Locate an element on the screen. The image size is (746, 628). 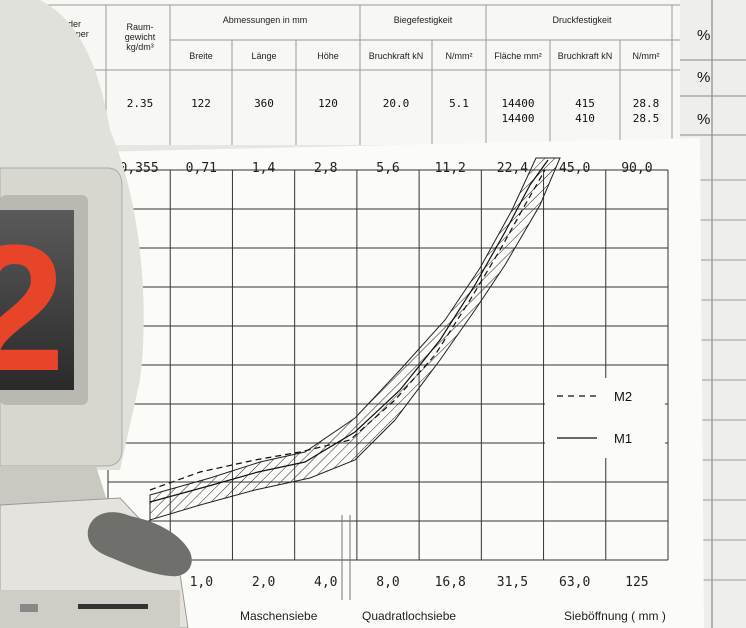
header-bruchkraft: Bruchkraft kN is located at coordinates (396, 56).